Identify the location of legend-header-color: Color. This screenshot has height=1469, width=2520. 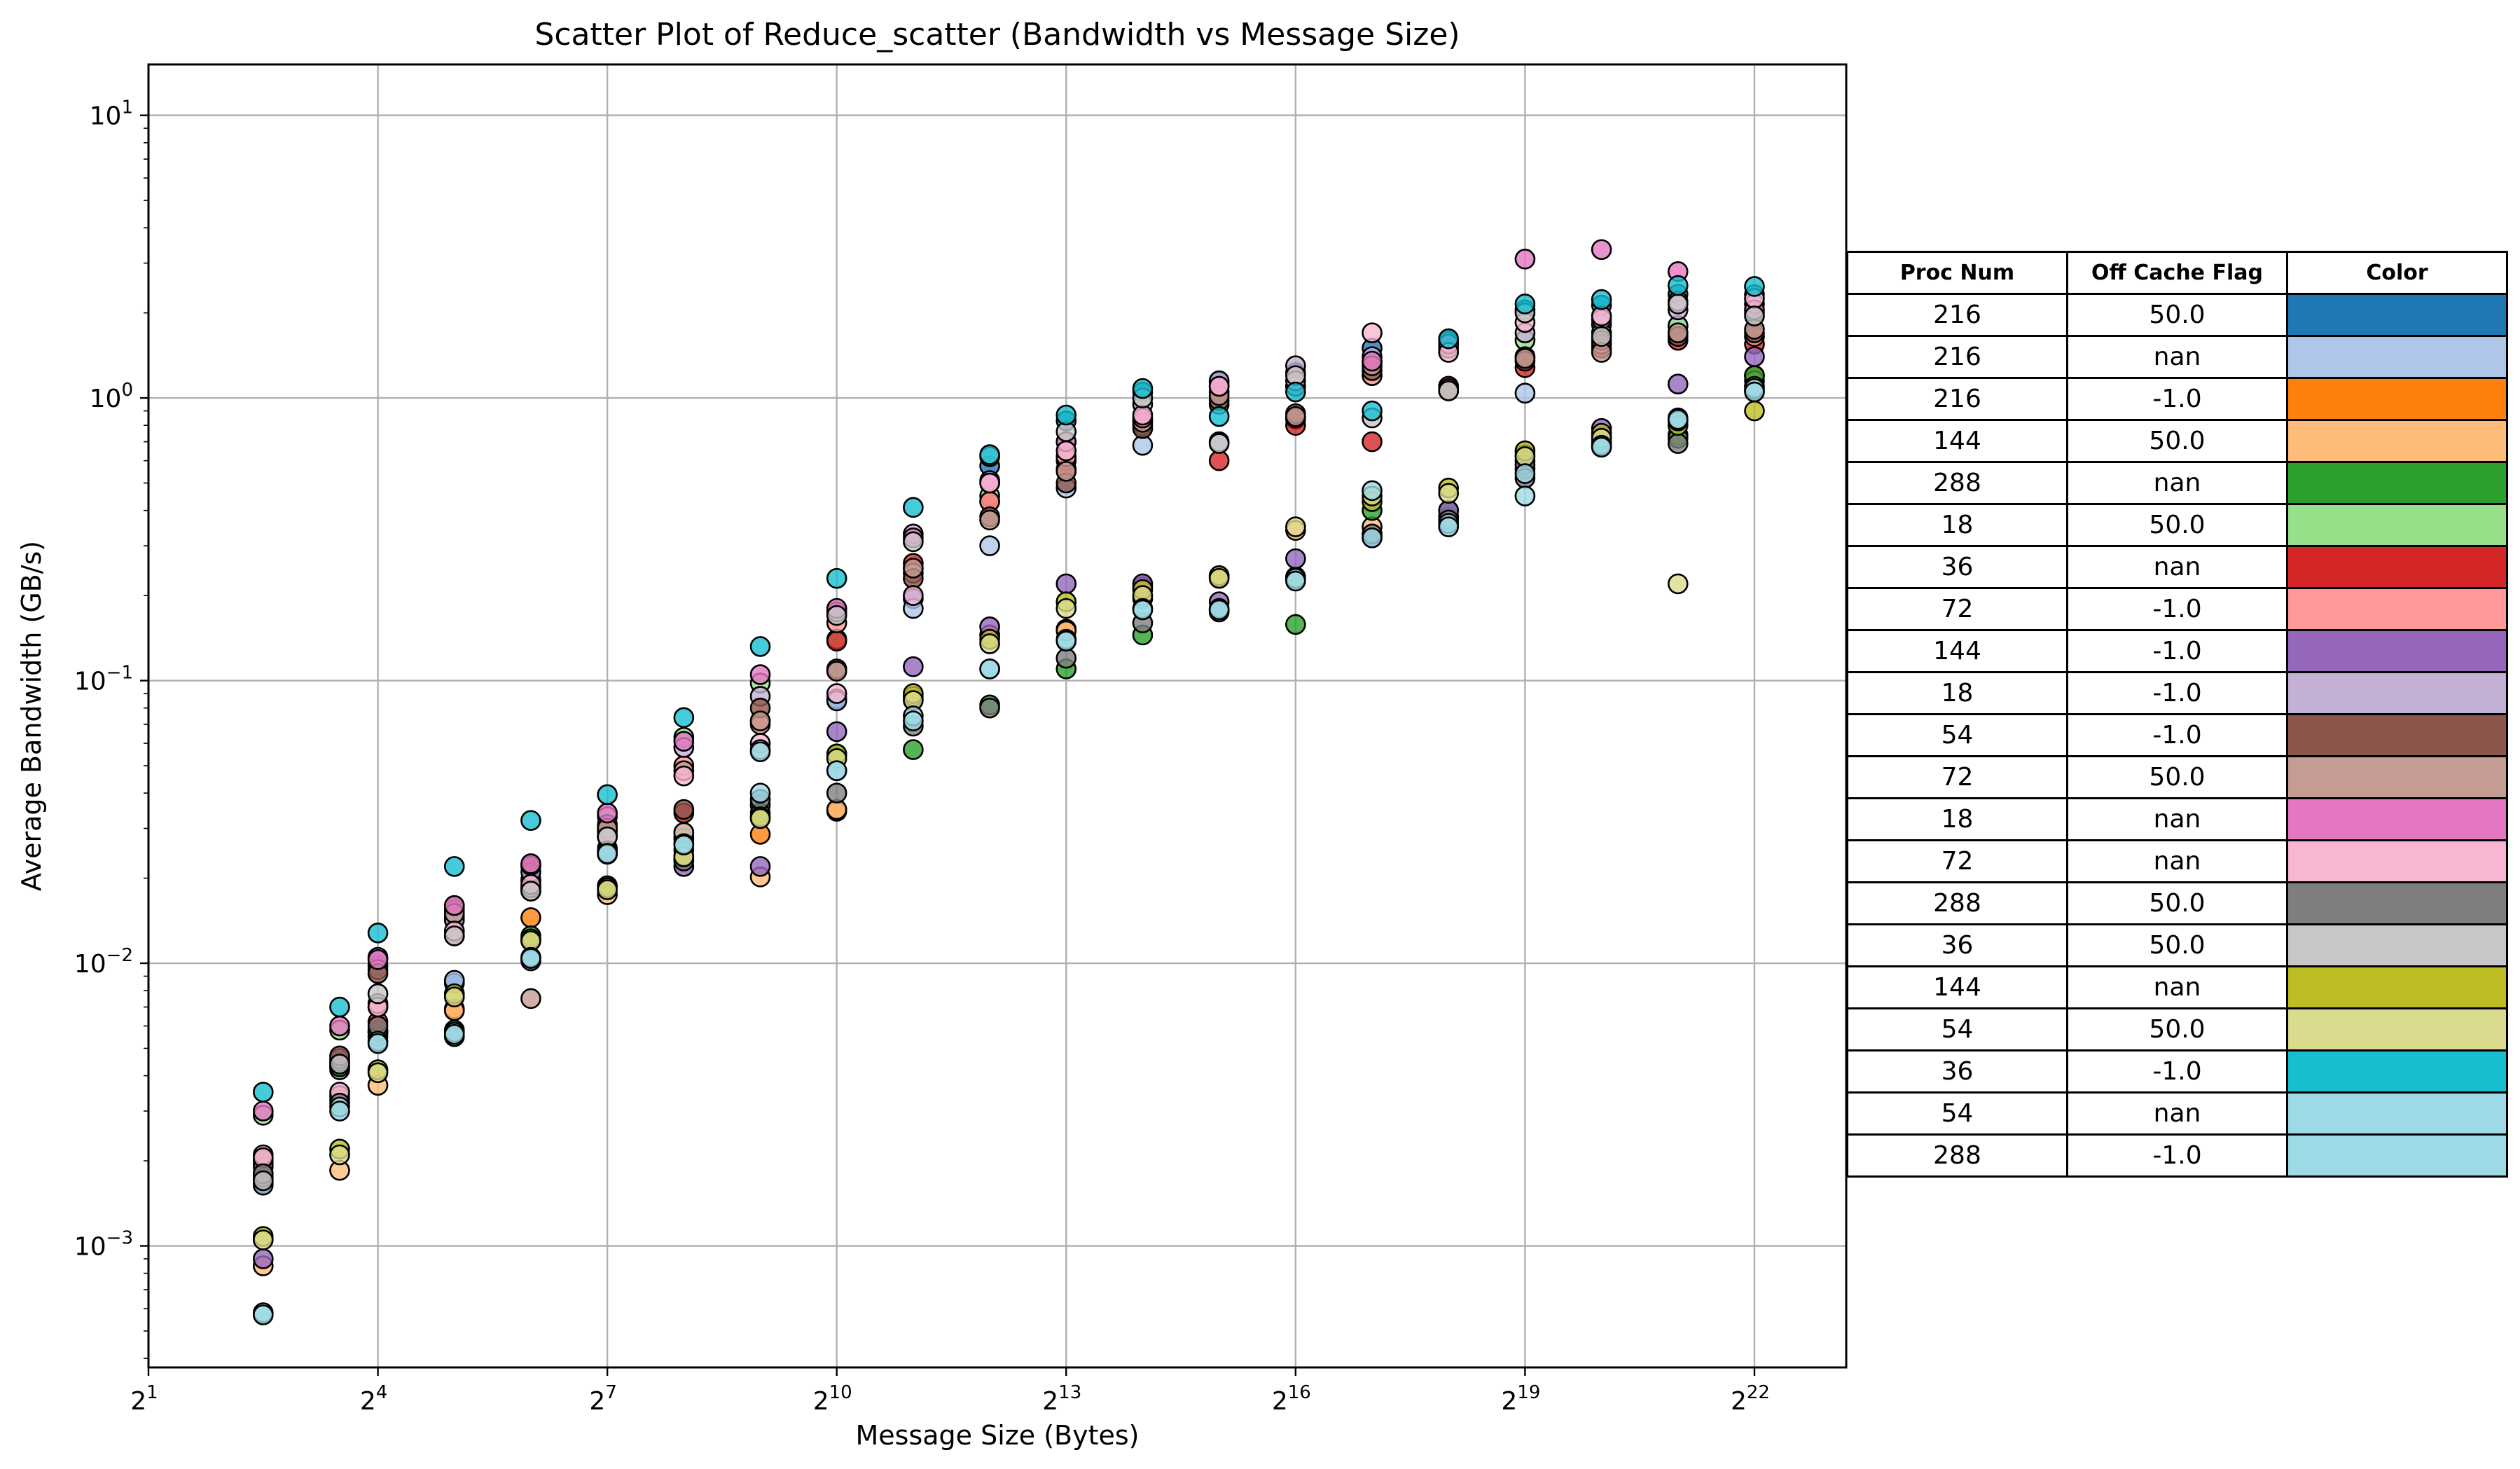
(2397, 273).